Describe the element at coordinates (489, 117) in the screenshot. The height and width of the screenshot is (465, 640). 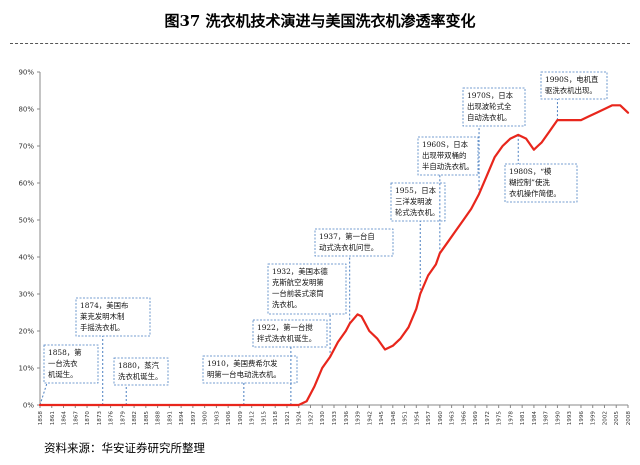
I see `annotation-text: 自动洗衣机。` at that location.